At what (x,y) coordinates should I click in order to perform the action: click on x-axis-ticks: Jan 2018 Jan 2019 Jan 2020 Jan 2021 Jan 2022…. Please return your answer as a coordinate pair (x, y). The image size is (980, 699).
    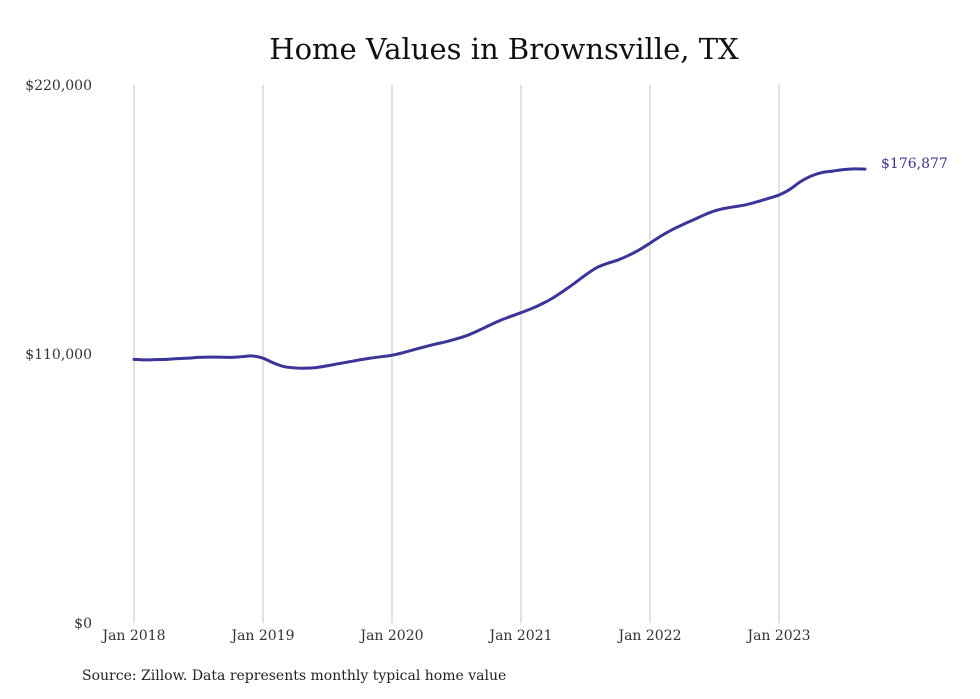
    Looking at the image, I should click on (455, 636).